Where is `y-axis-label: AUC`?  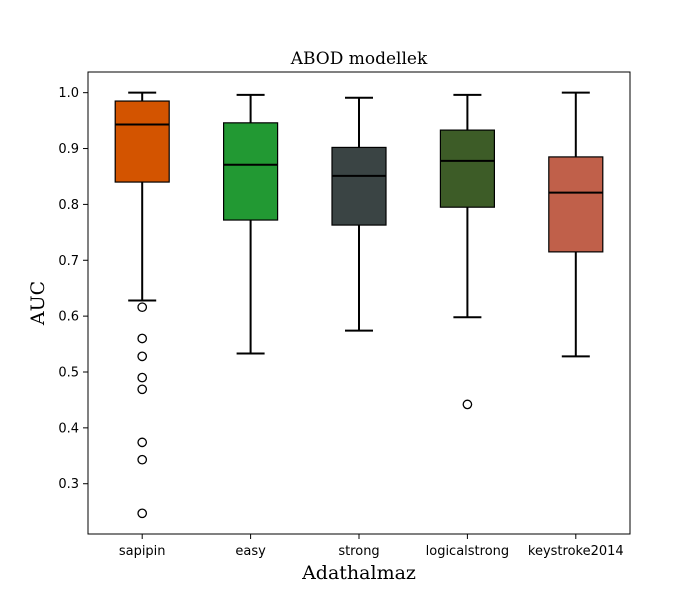
y-axis-label: AUC is located at coordinates (38, 303).